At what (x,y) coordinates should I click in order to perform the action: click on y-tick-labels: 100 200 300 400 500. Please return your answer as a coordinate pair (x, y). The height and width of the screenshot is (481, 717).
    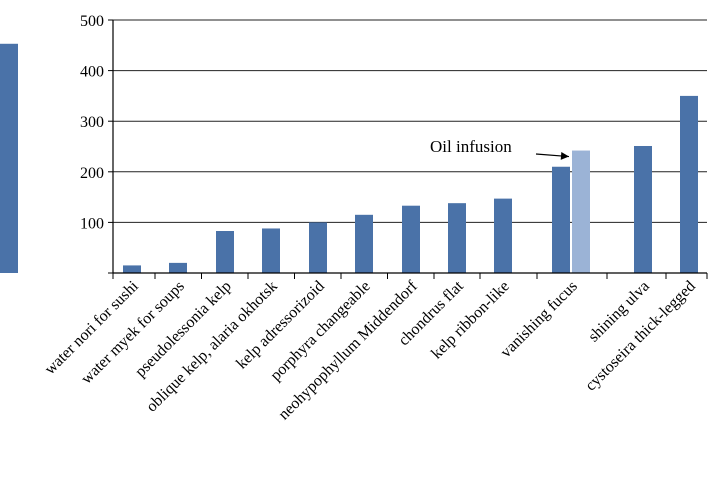
    Looking at the image, I should click on (92, 122).